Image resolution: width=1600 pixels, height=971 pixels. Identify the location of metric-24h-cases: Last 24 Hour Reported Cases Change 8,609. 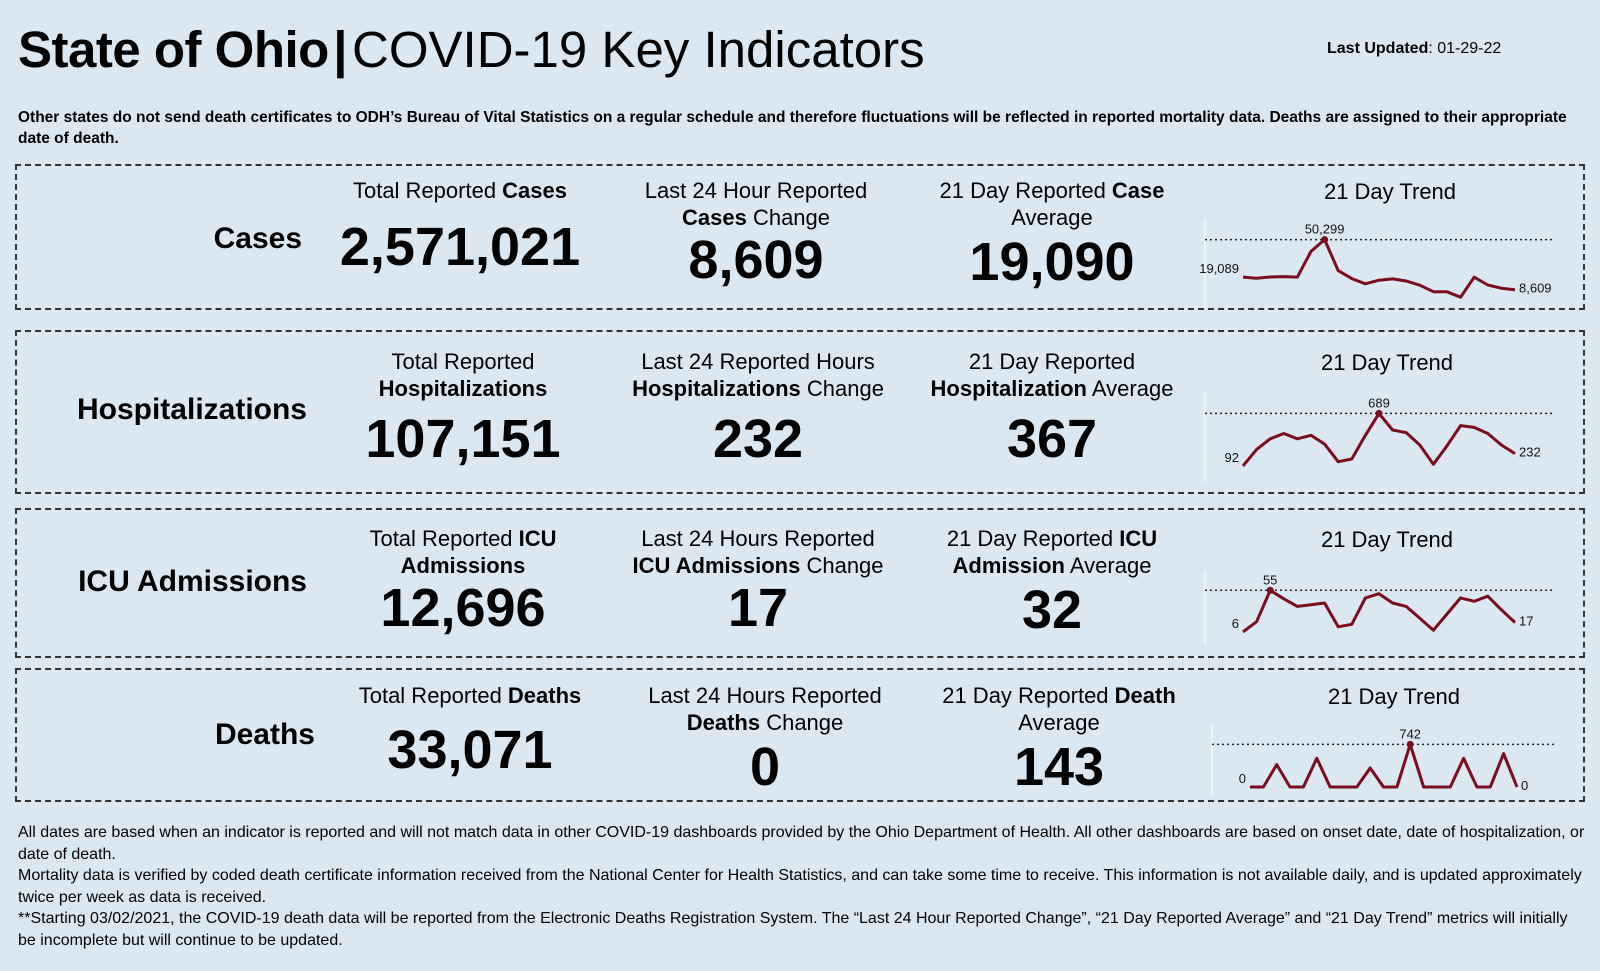
(756, 233).